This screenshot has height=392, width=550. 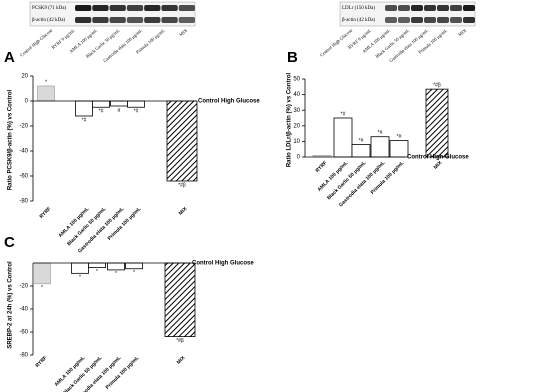 What do you see at coordinates (23, 356) in the screenshot?
I see `y-tick-label: -80` at bounding box center [23, 356].